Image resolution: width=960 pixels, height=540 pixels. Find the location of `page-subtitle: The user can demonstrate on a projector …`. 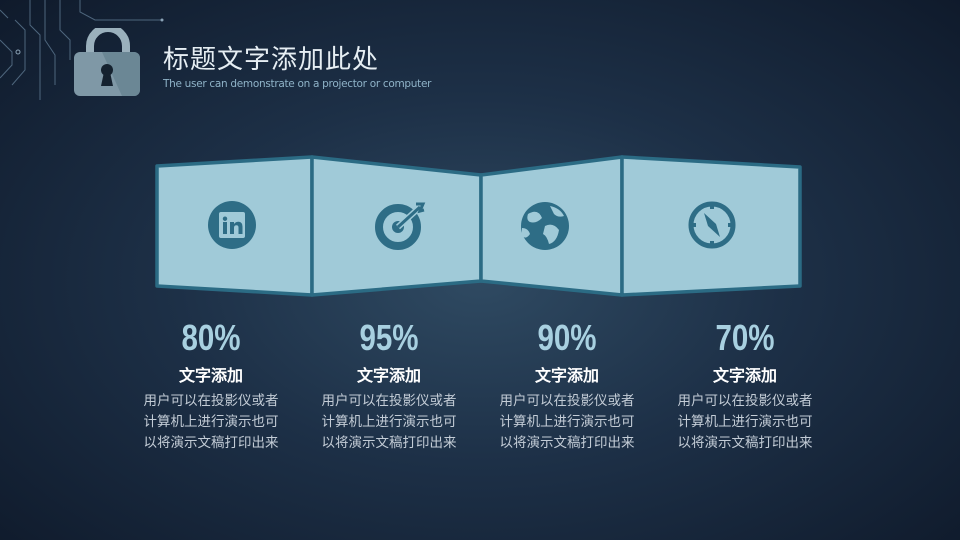

page-subtitle: The user can demonstrate on a projector … is located at coordinates (297, 84).